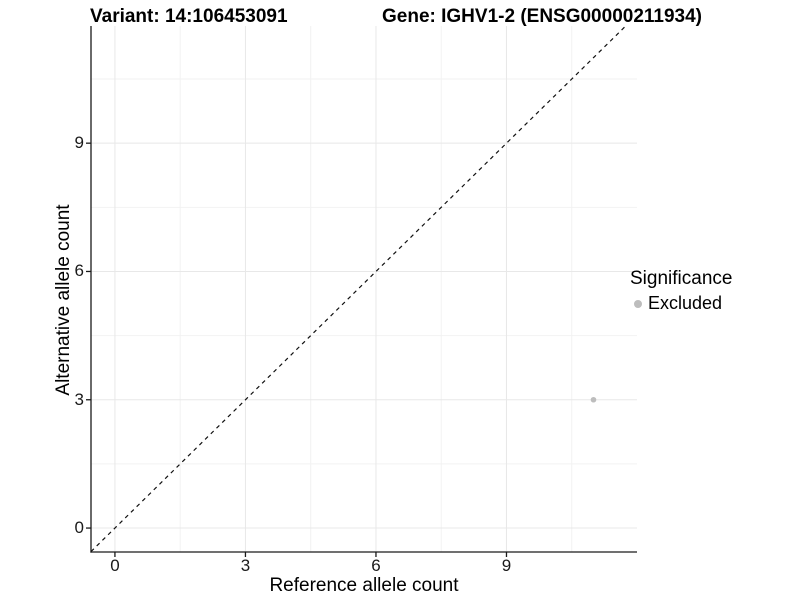 This screenshot has width=800, height=600. Describe the element at coordinates (189, 16) in the screenshot. I see `variant-title: Variant: 14:106453091` at that location.